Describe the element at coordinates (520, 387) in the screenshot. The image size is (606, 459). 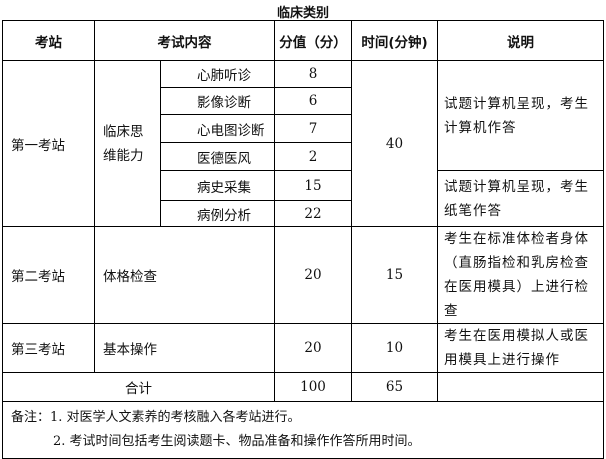
I see `total-desc` at that location.